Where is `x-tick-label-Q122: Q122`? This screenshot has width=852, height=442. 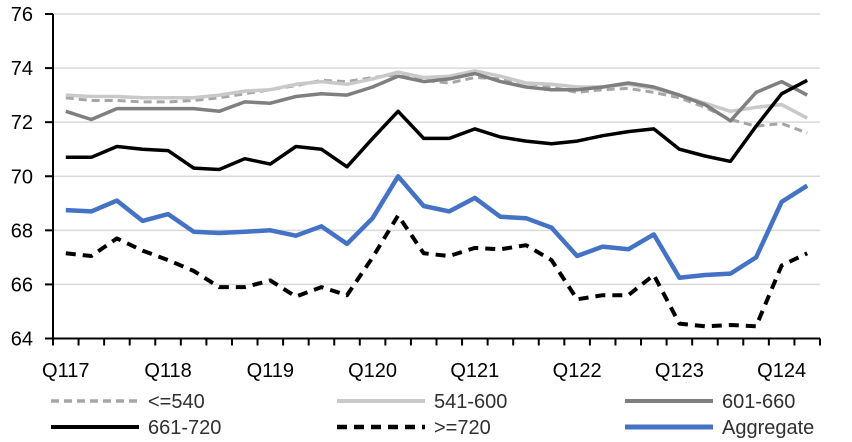
x-tick-label-Q122: Q122 is located at coordinates (577, 371).